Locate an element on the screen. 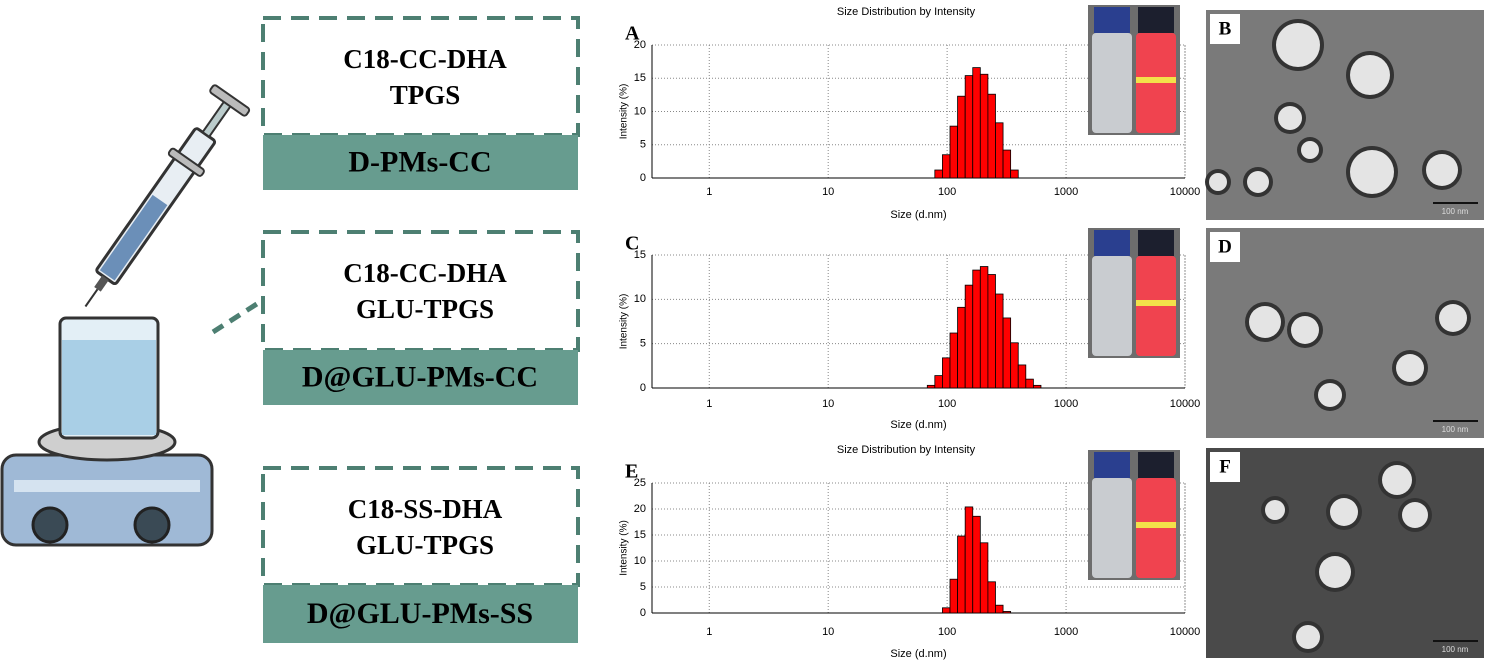  x-axis-label: Size (d.nm) is located at coordinates (918, 425).